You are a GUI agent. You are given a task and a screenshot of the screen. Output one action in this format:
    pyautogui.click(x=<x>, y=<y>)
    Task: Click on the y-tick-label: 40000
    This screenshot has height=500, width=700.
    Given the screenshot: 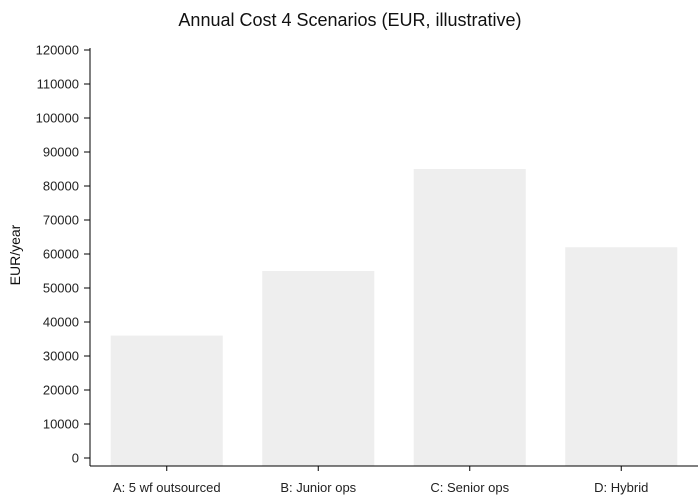 What is the action you would take?
    pyautogui.click(x=61, y=322)
    